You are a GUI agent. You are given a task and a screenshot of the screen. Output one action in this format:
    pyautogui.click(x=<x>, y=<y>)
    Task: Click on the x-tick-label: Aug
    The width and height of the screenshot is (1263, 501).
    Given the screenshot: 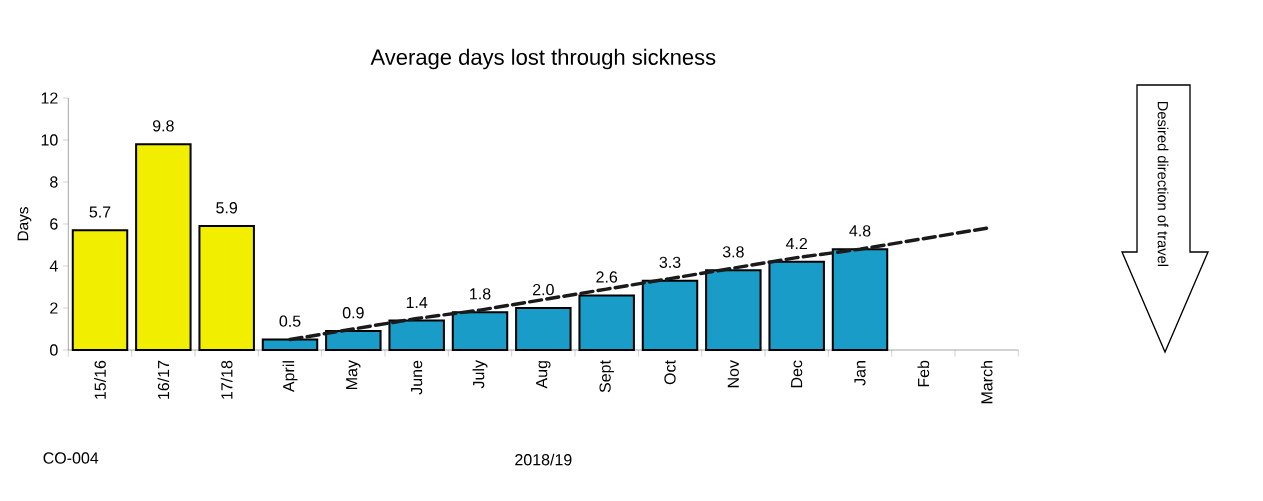 What is the action you would take?
    pyautogui.click(x=543, y=375)
    